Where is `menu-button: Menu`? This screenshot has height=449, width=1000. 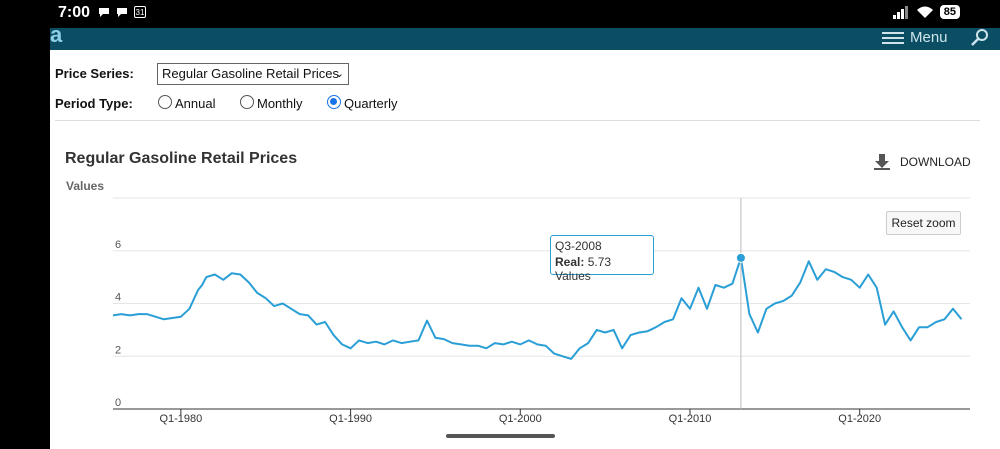
menu-button: Menu is located at coordinates (915, 37).